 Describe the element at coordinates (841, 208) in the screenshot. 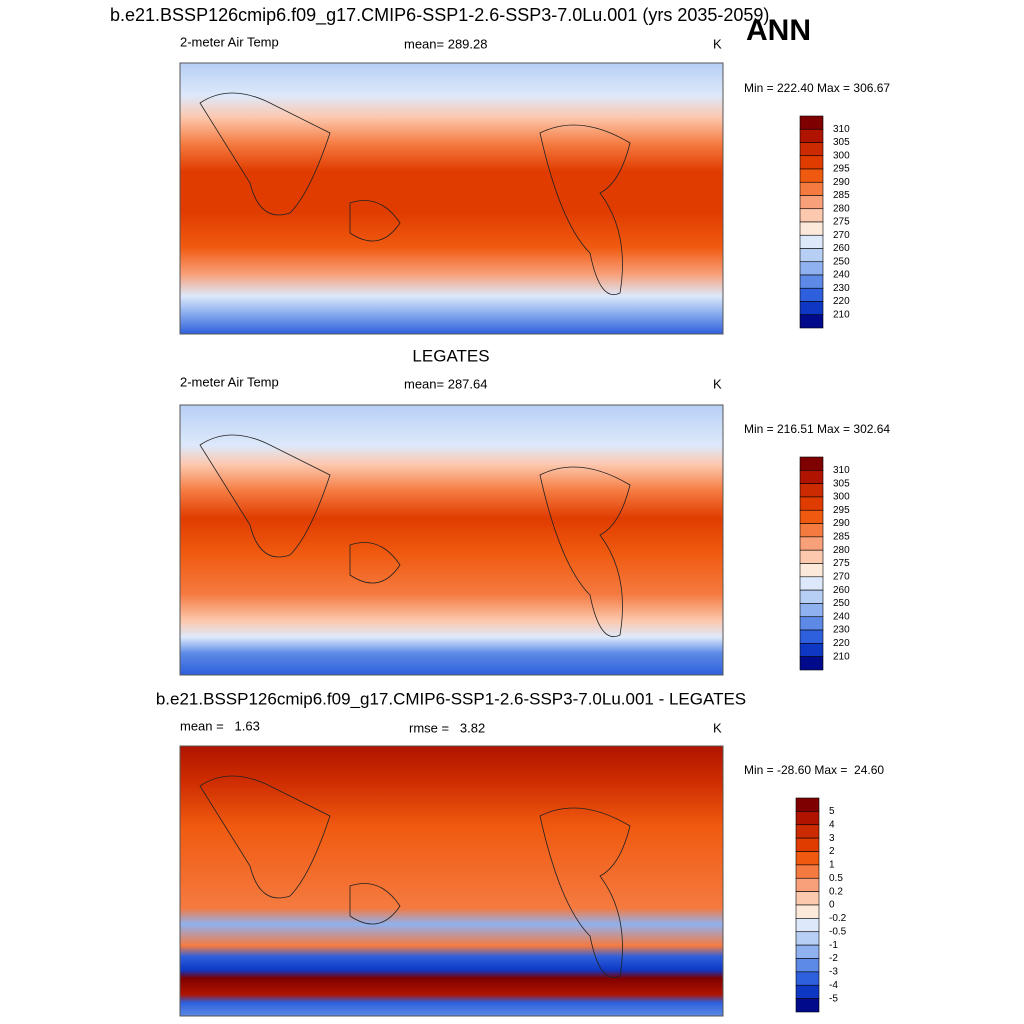

I see `colorbar-label: 280` at that location.